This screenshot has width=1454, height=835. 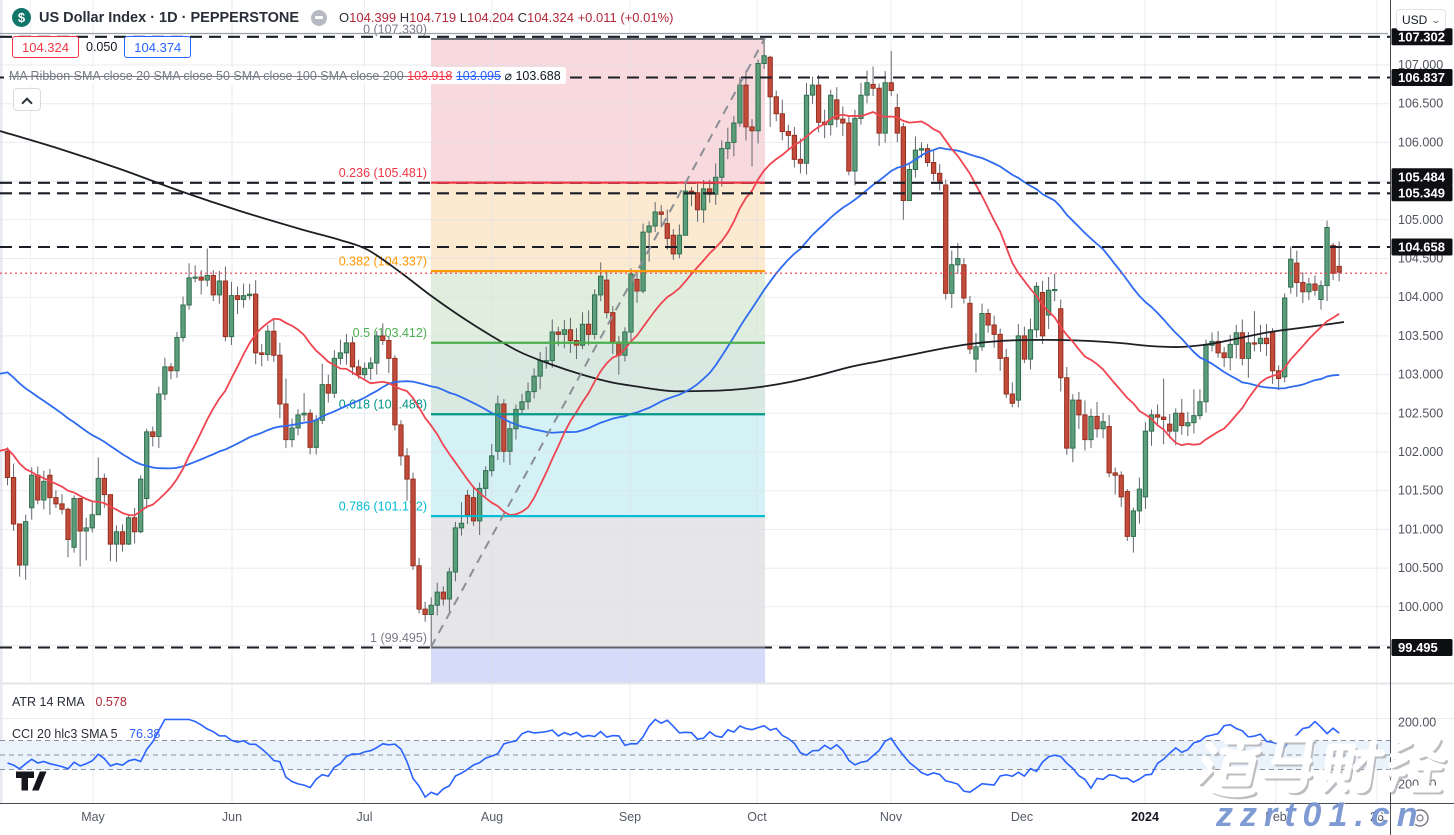 I want to click on svg-text: 103.500, so click(x=1420, y=336).